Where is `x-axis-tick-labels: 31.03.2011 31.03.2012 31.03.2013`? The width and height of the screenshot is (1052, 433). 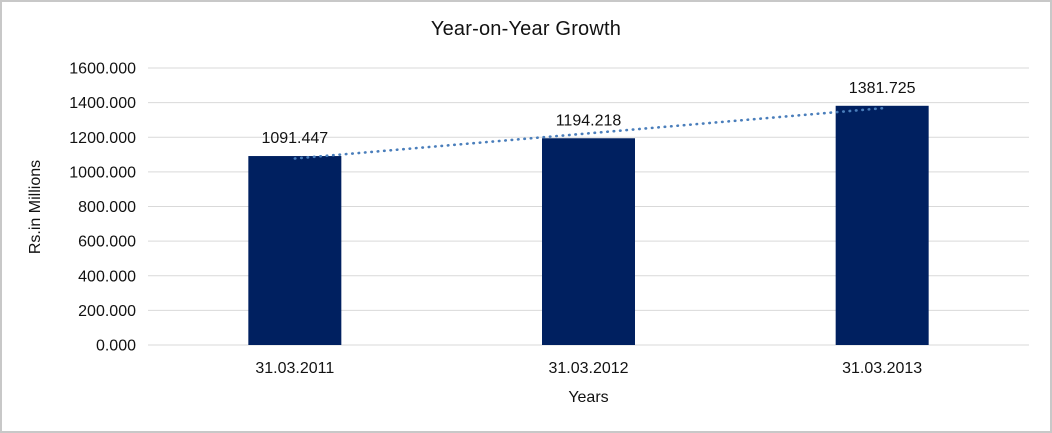 x-axis-tick-labels: 31.03.2011 31.03.2012 31.03.2013 is located at coordinates (588, 368).